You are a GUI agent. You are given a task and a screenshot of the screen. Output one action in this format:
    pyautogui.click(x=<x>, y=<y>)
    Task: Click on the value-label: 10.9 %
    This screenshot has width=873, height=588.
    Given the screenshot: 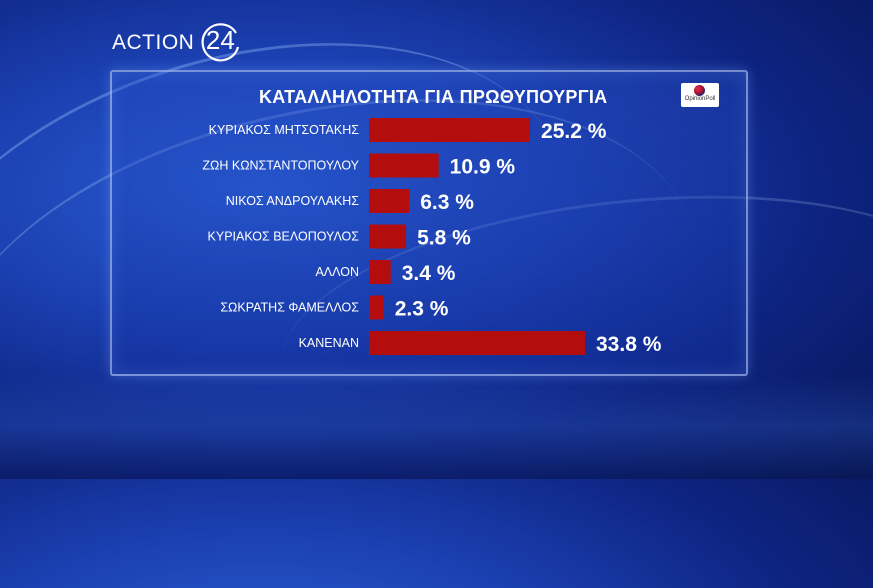 What is the action you would take?
    pyautogui.click(x=483, y=167)
    